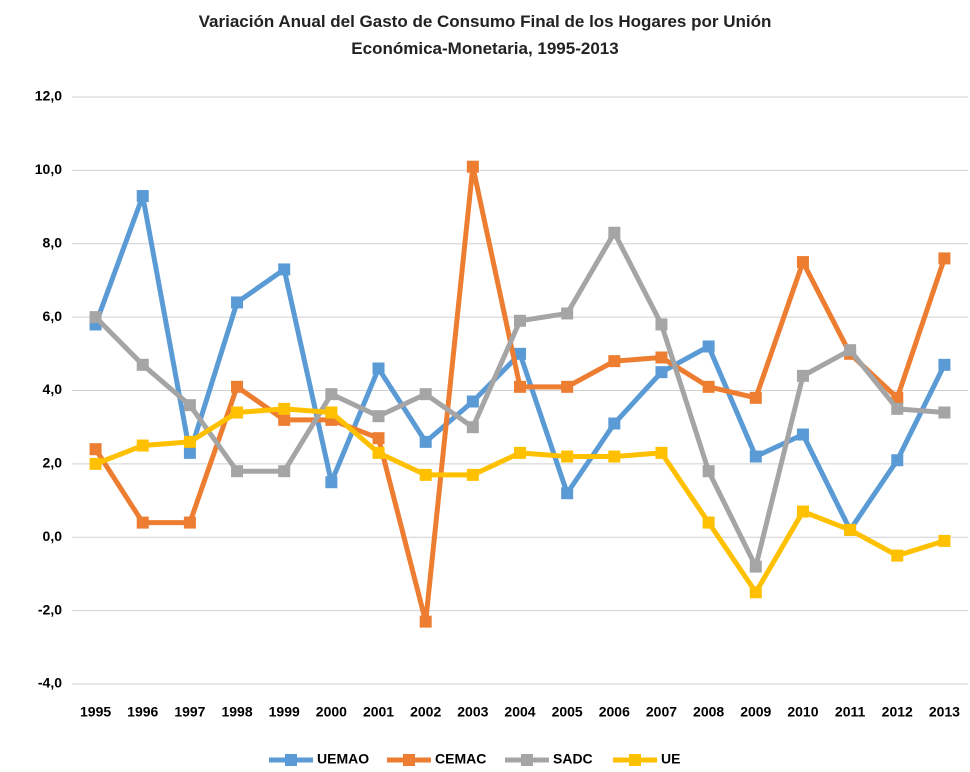 The height and width of the screenshot is (772, 970). What do you see at coordinates (661, 712) in the screenshot?
I see `x-tick-label: 2007` at bounding box center [661, 712].